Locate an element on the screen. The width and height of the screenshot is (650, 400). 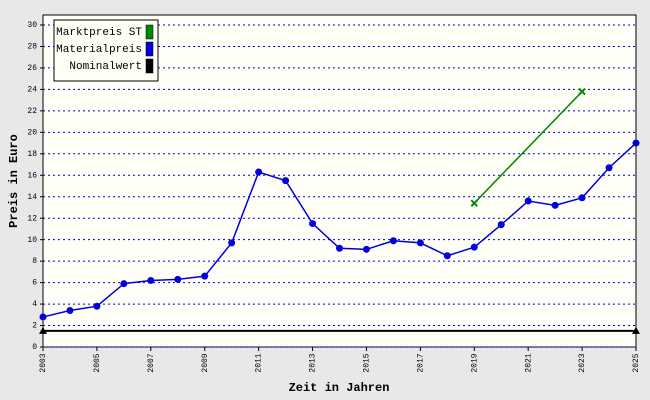
x-tick-label: 2017 is located at coordinates (420, 362).